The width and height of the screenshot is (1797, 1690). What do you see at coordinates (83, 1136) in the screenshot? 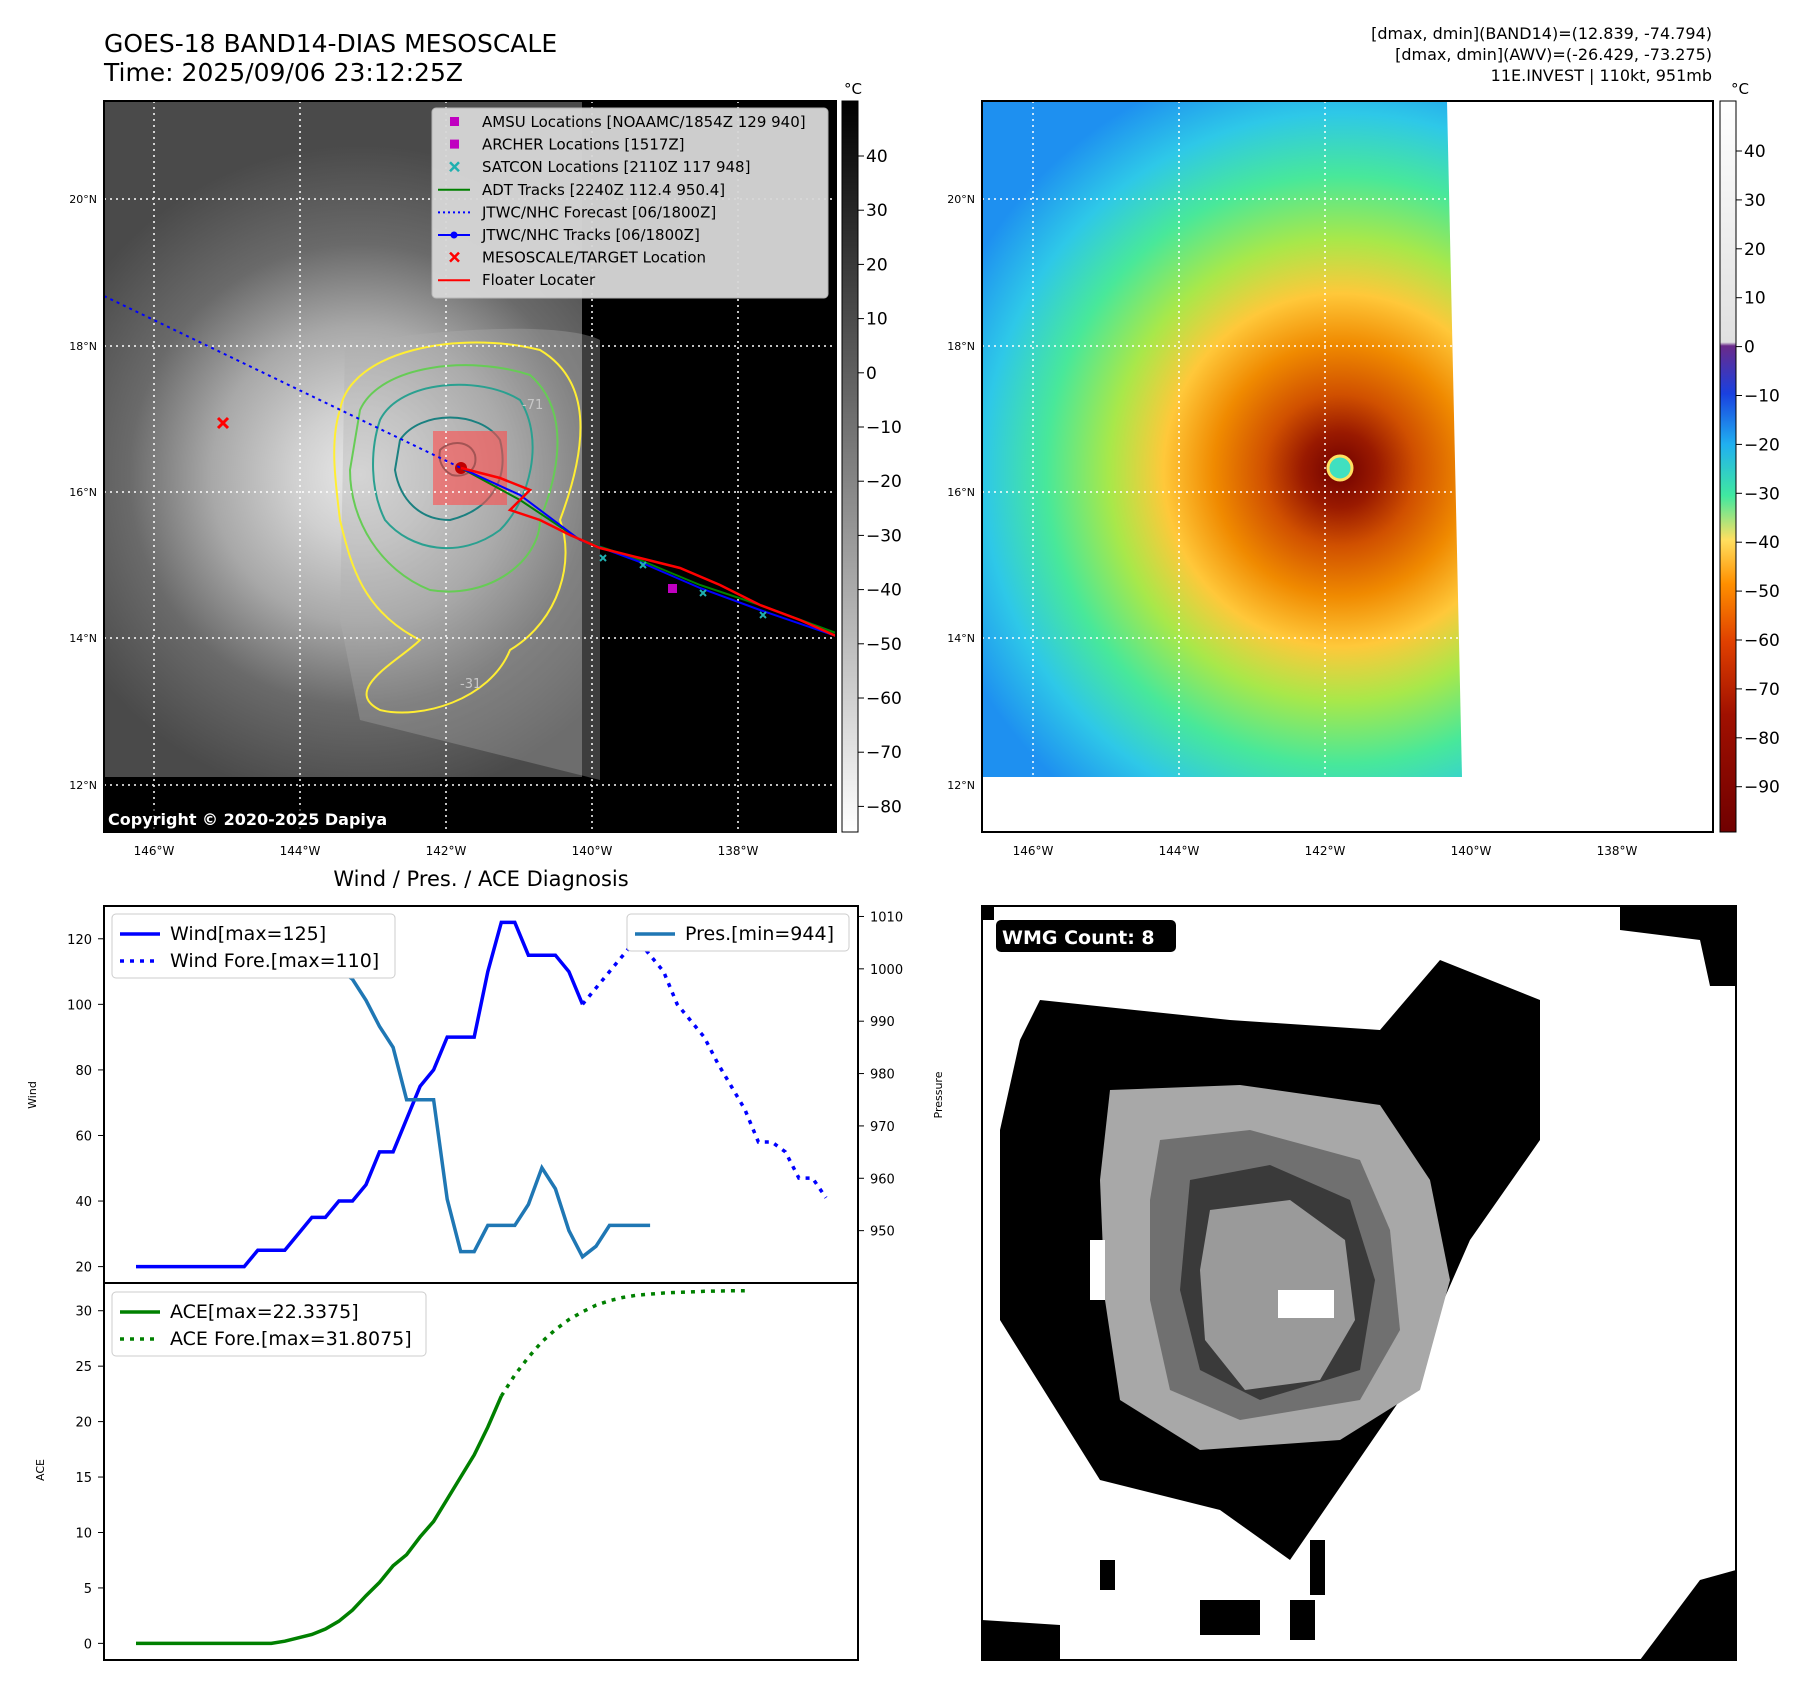
I see `y-tick-label: 60` at bounding box center [83, 1136].